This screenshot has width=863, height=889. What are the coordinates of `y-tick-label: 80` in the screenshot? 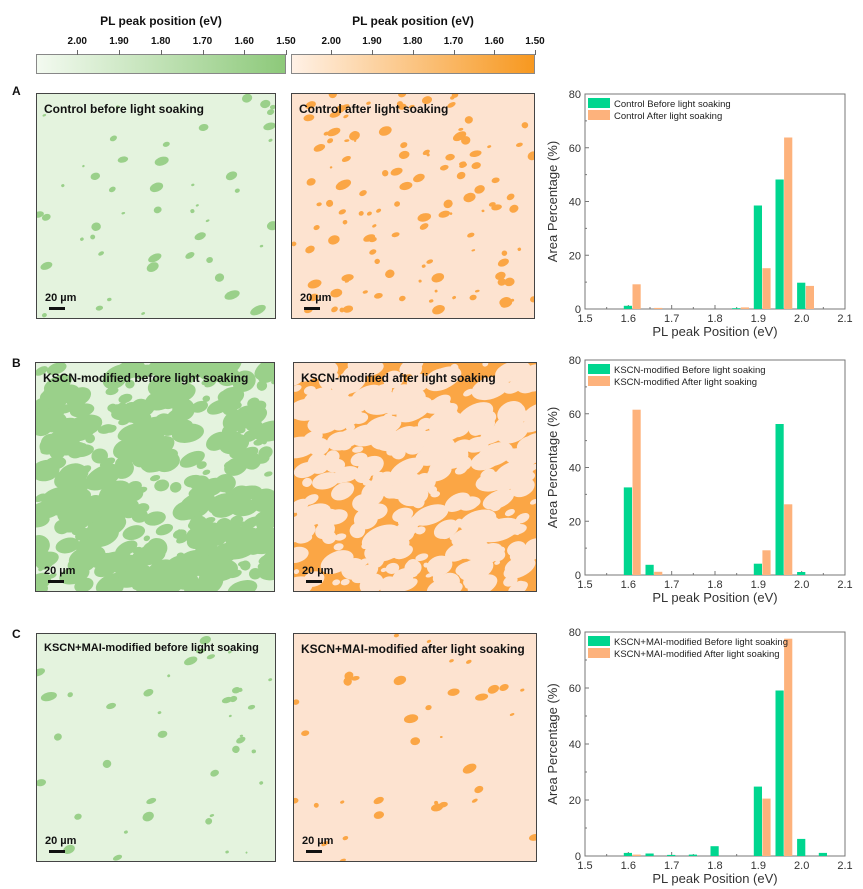 It's located at (575, 361).